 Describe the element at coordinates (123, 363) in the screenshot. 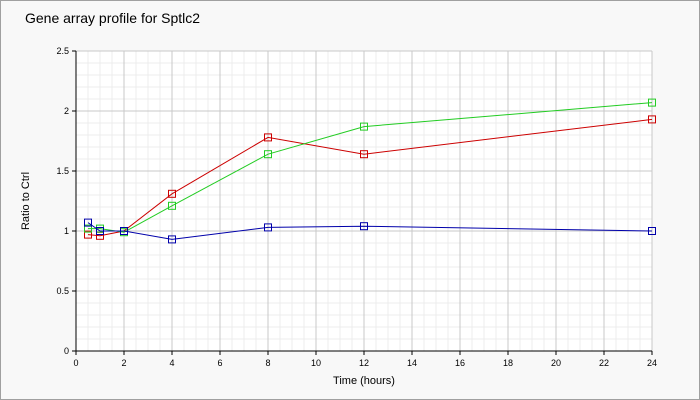

I see `x-tick-label: 2` at that location.